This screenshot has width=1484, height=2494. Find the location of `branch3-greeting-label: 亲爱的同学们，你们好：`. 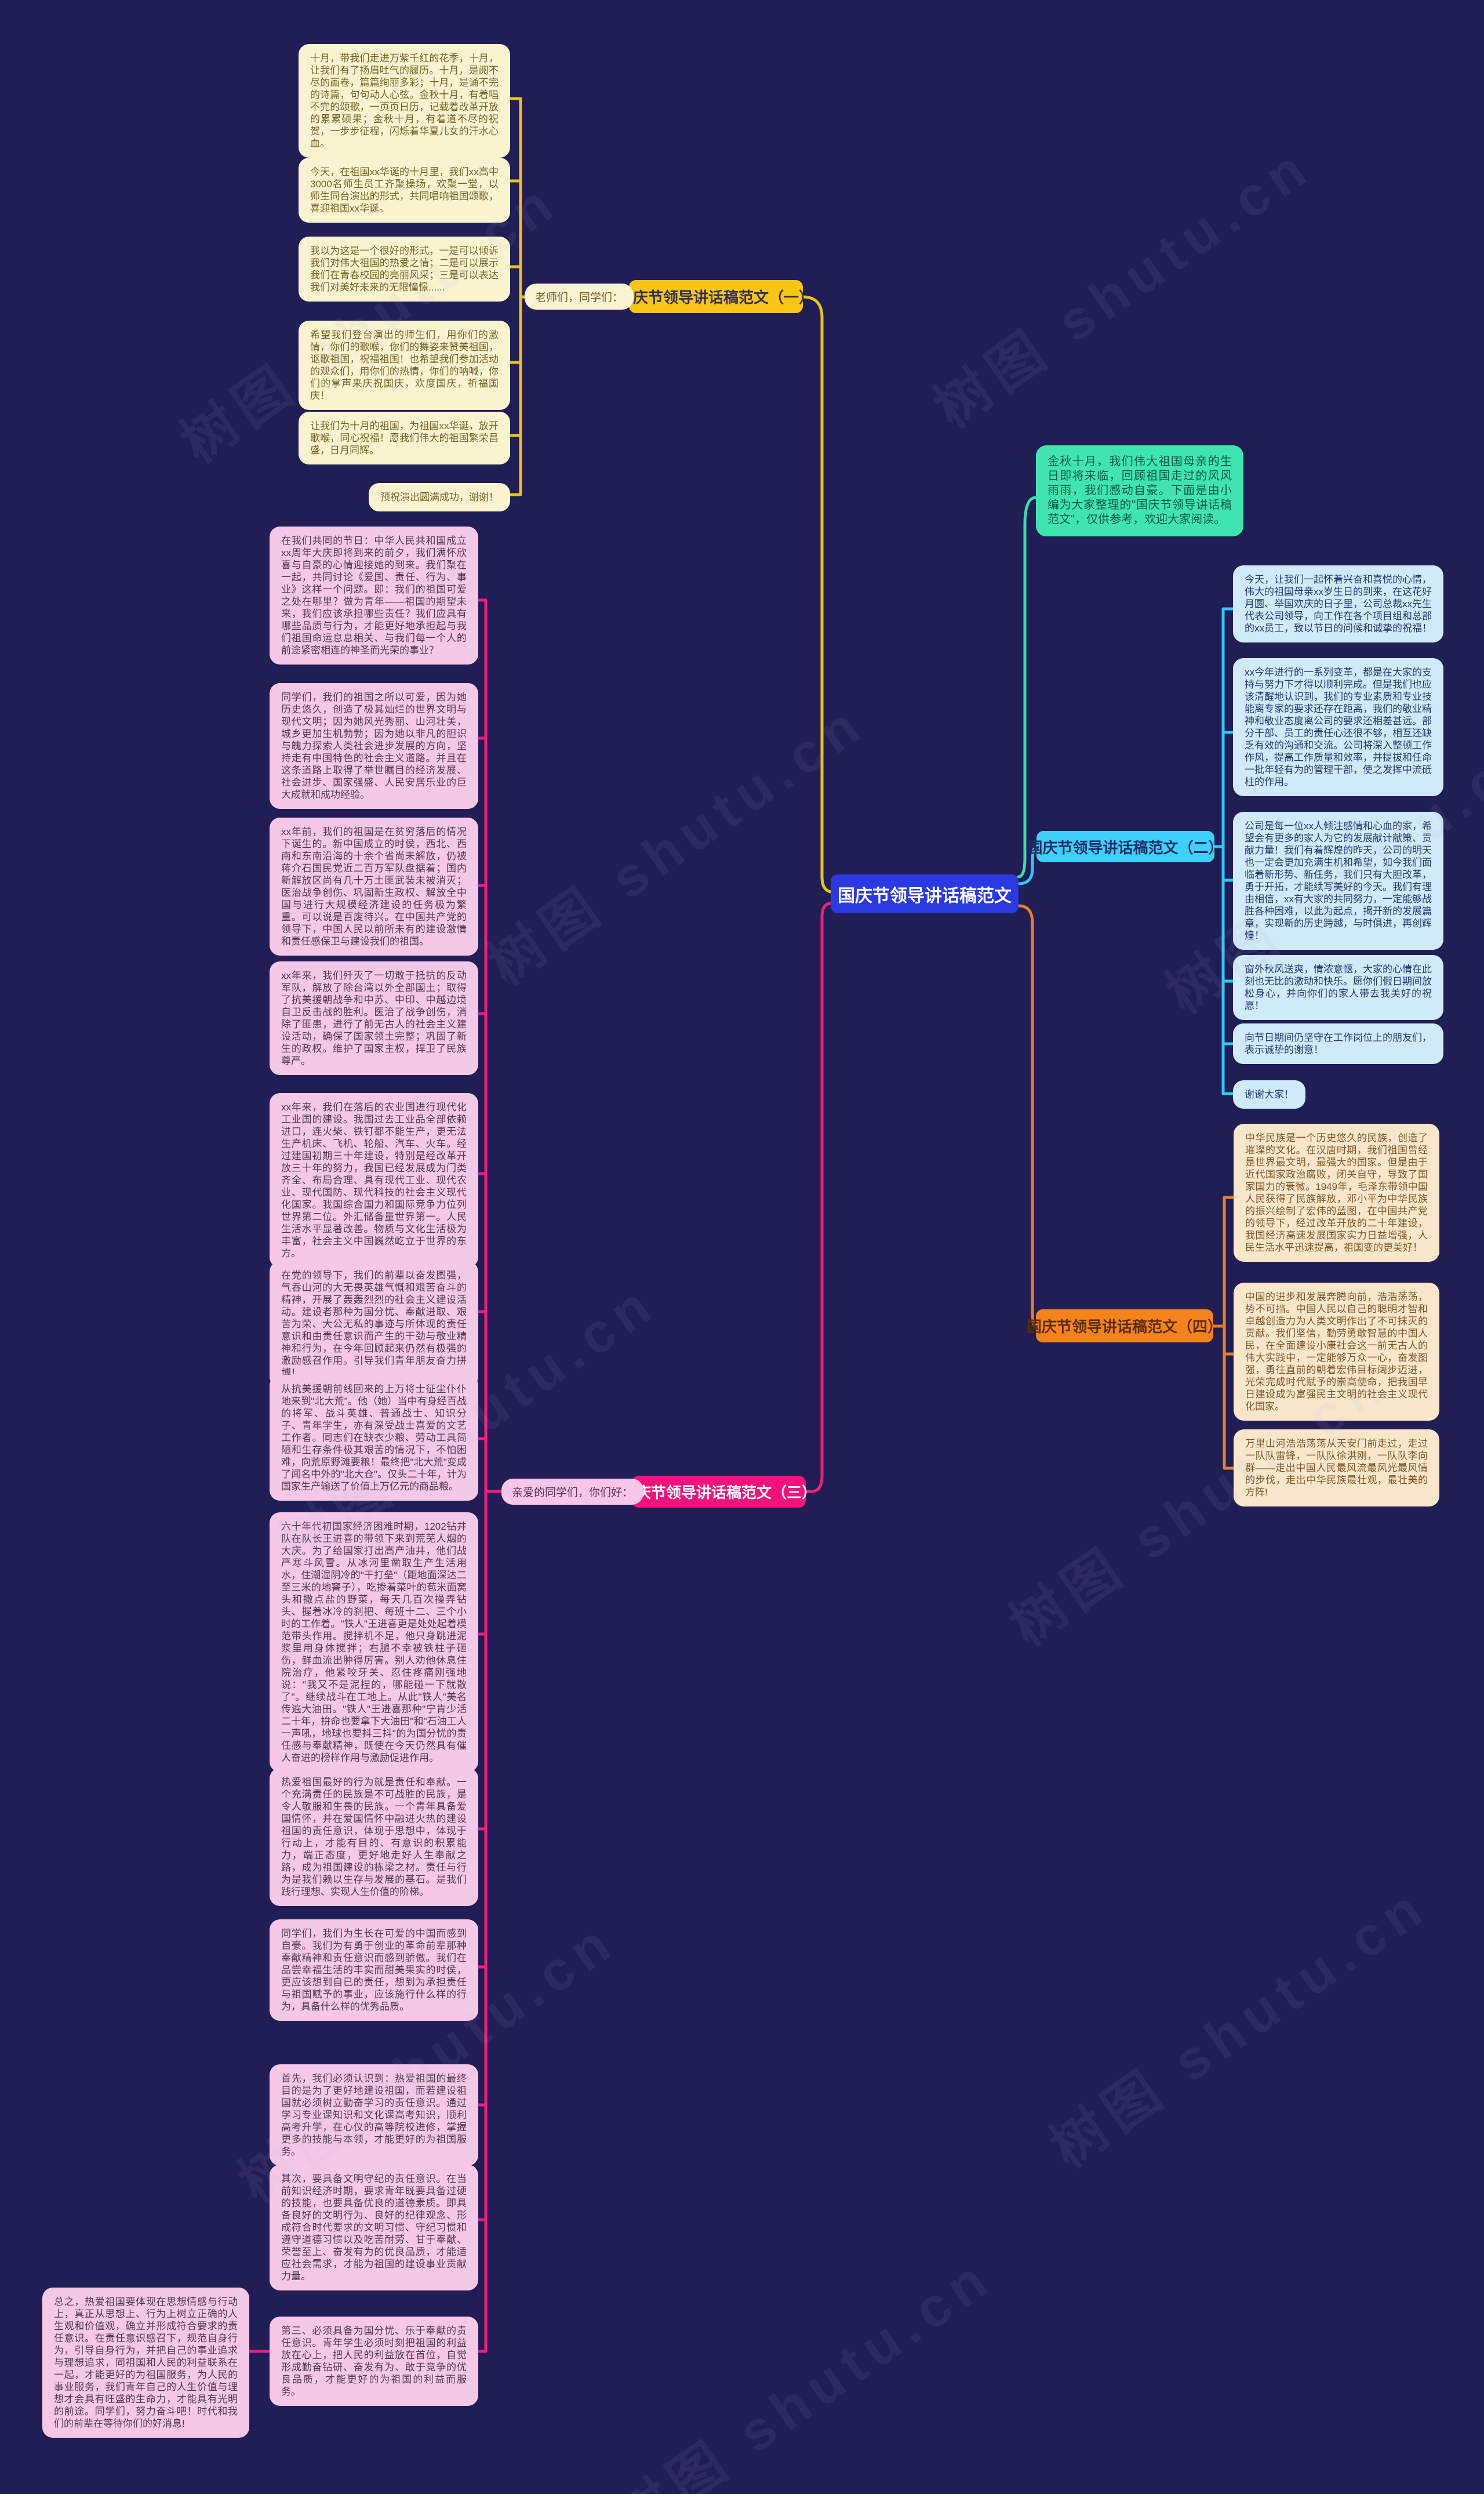

branch3-greeting-label: 亲爱的同学们，你们好： is located at coordinates (572, 1492).